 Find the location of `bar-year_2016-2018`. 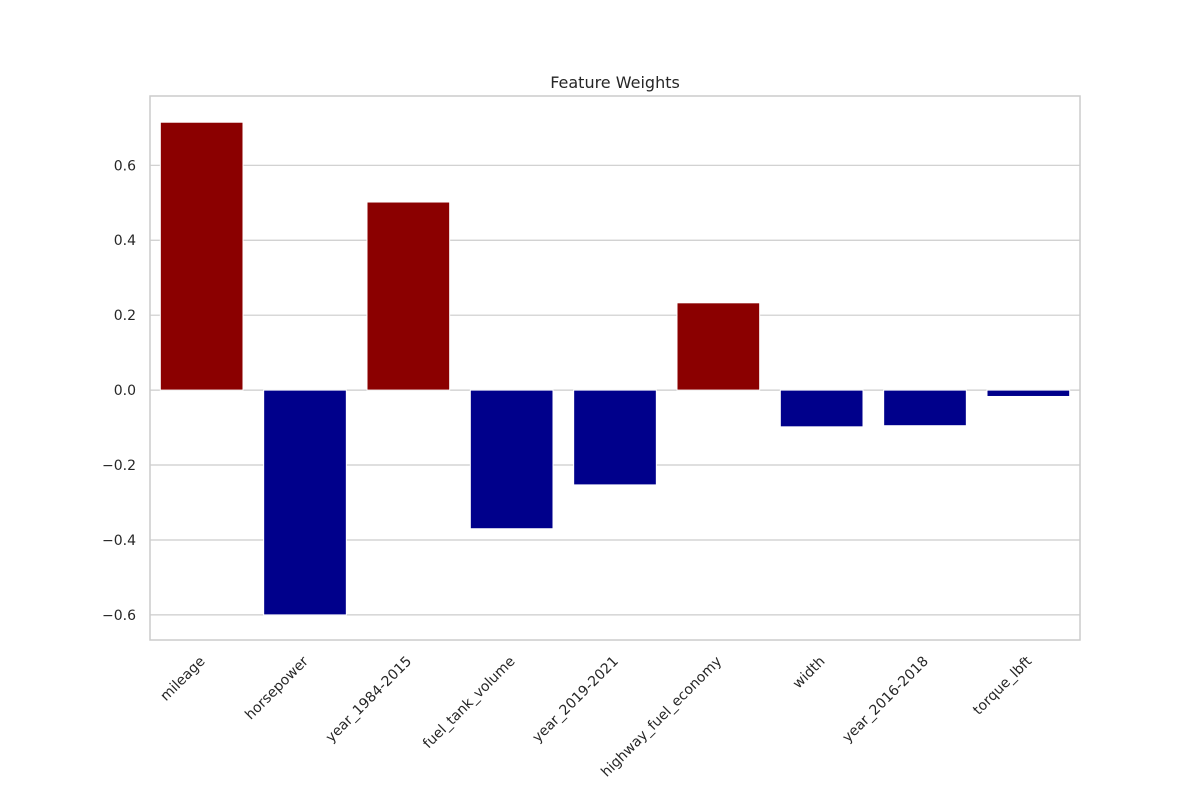

bar-year_2016-2018 is located at coordinates (925, 408).